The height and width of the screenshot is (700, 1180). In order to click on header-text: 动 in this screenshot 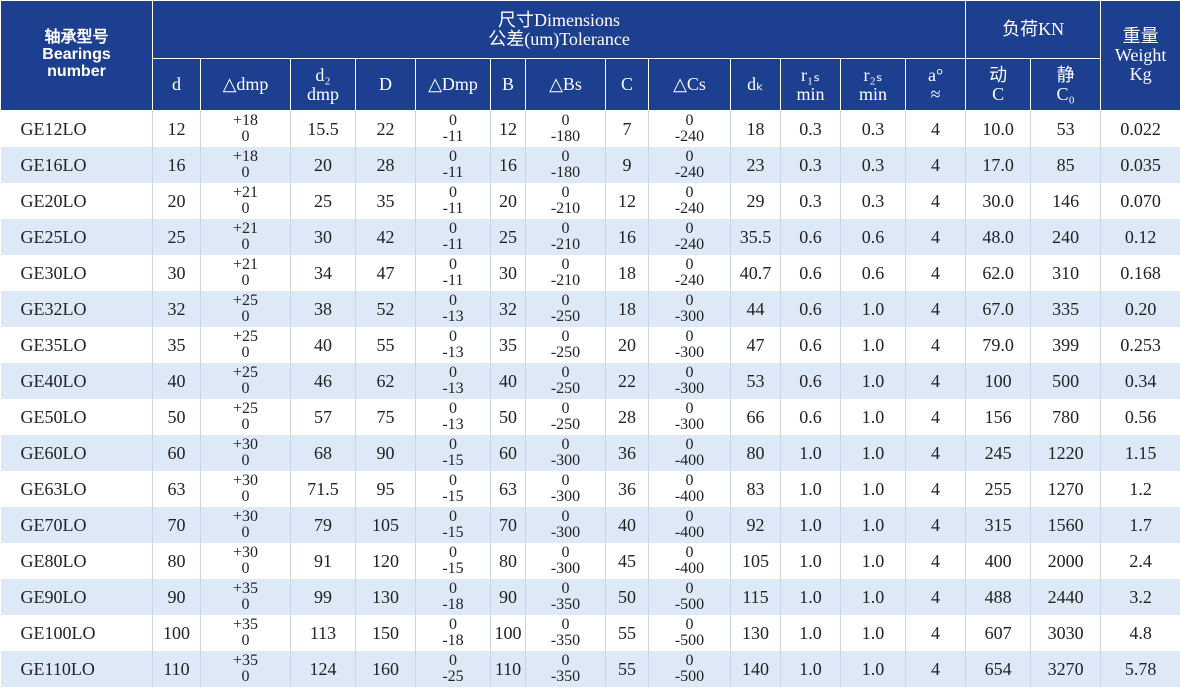, I will do `click(998, 74)`.